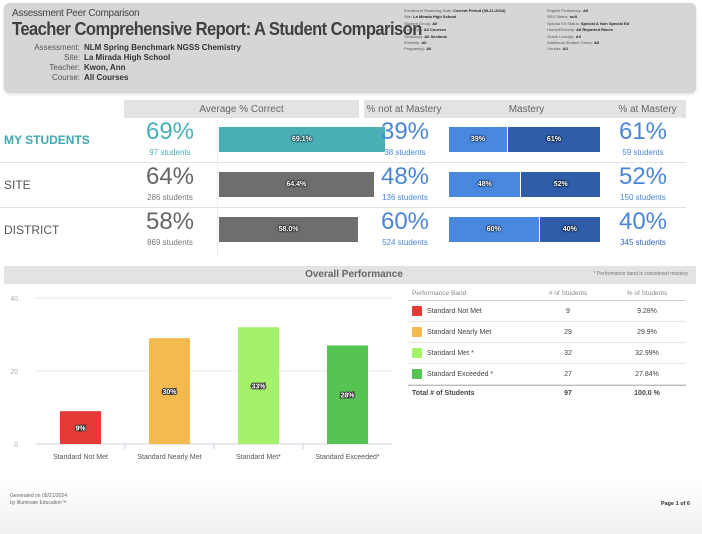  What do you see at coordinates (641, 274) in the screenshot?
I see `mastery-note: * Performance band is considered mastery` at bounding box center [641, 274].